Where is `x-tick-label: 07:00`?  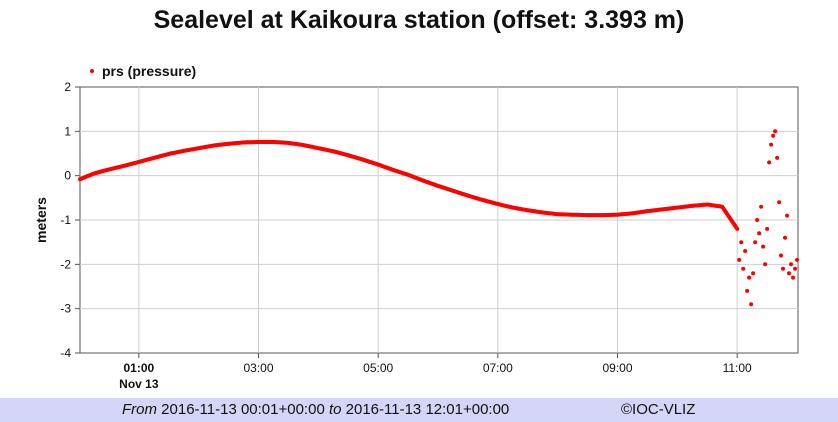
x-tick-label: 07:00 is located at coordinates (498, 368).